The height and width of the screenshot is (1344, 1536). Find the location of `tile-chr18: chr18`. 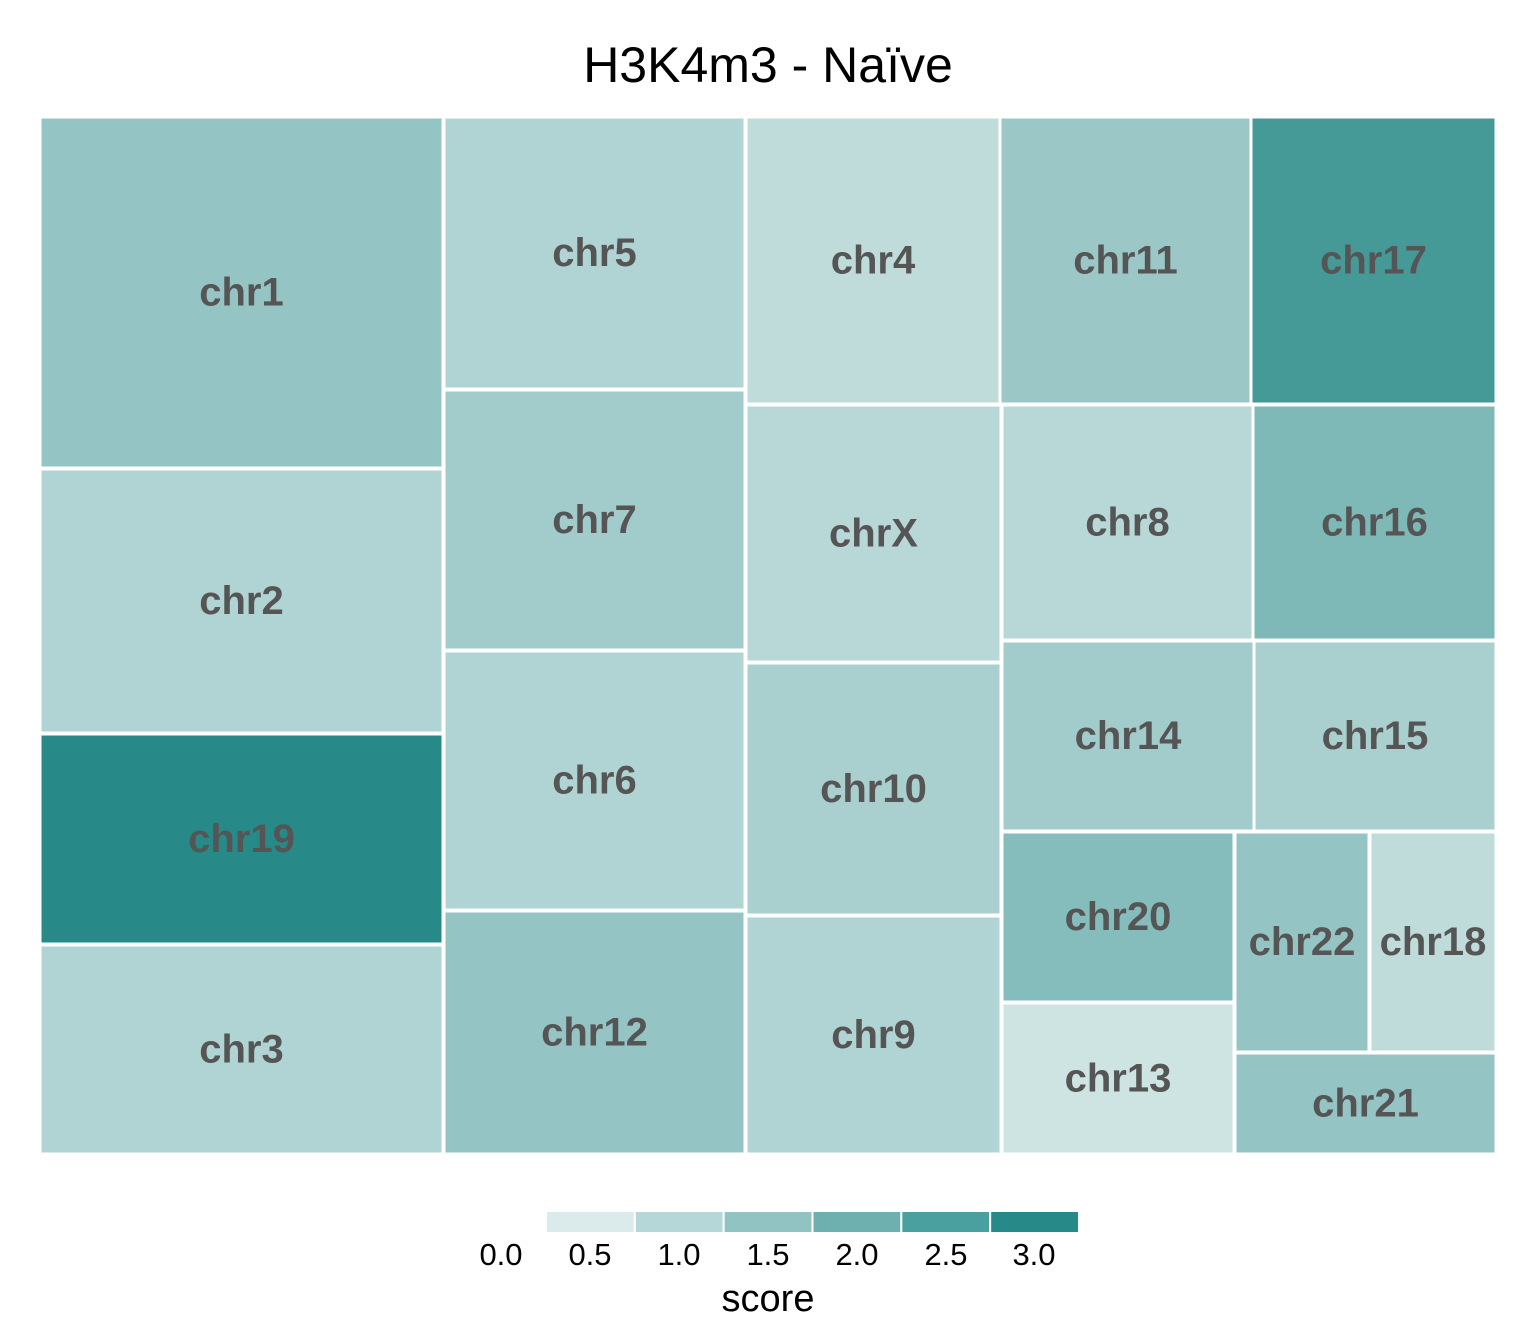

tile-chr18: chr18 is located at coordinates (1433, 942).